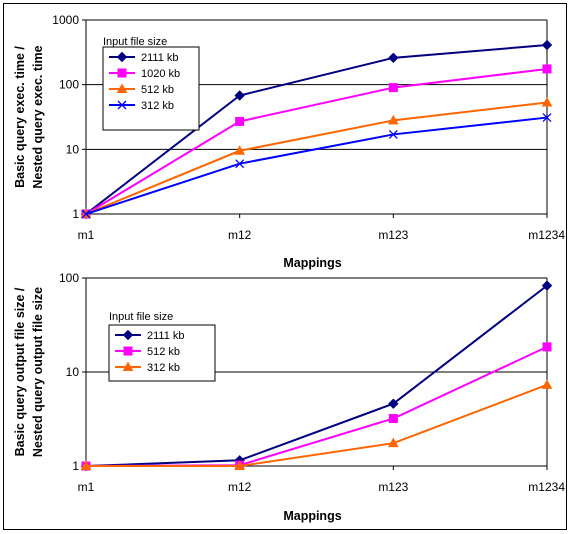 The image size is (571, 534). What do you see at coordinates (160, 74) in the screenshot?
I see `legend-entry: 1020 kb` at bounding box center [160, 74].